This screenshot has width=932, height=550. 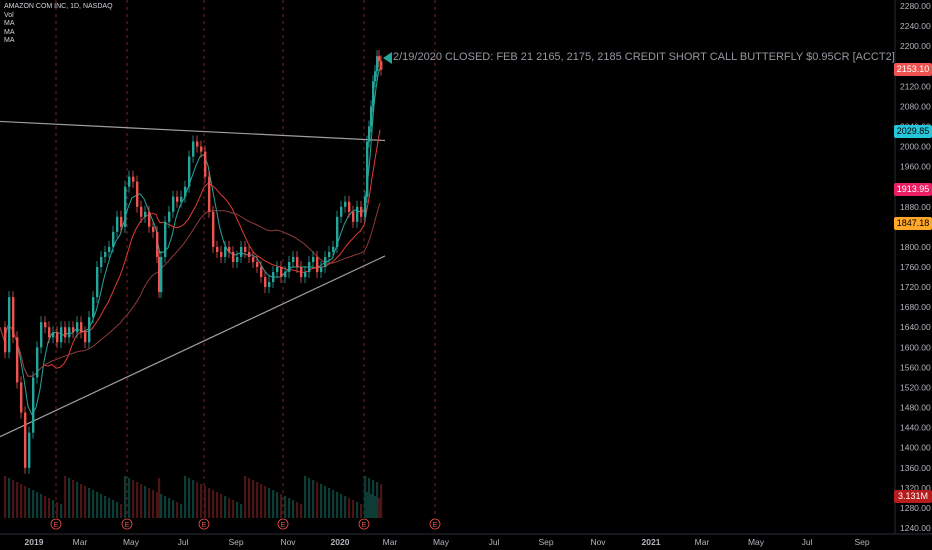 I want to click on x-tick-label-14: May, so click(x=756, y=542).